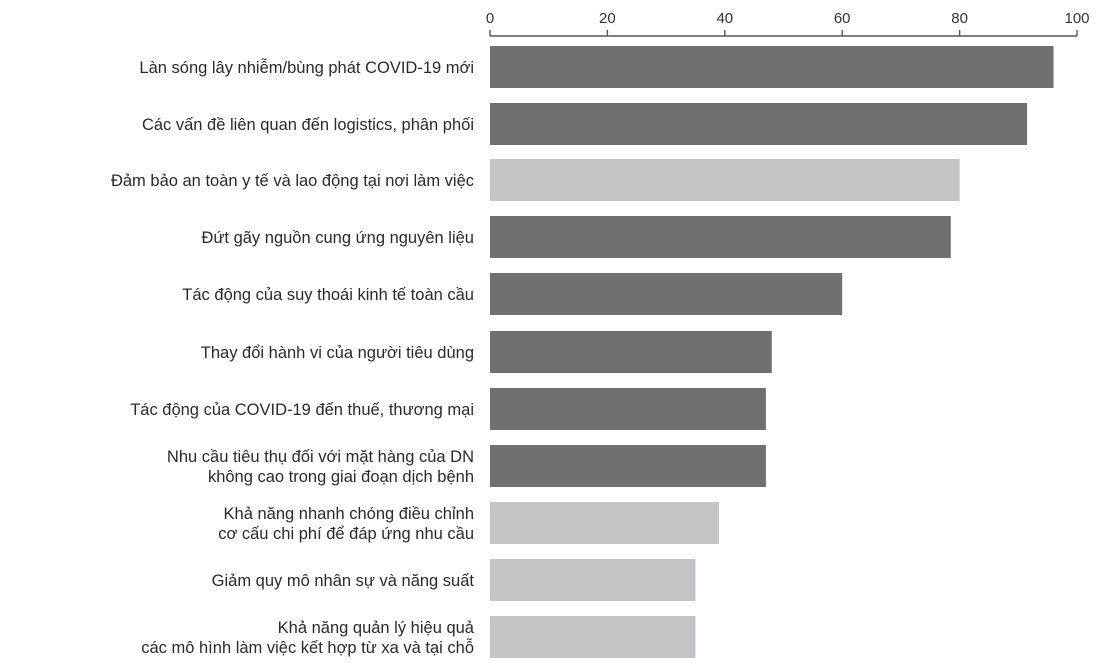 Image resolution: width=1110 pixels, height=663 pixels. Describe the element at coordinates (724, 18) in the screenshot. I see `x-tick-label: 40` at that location.